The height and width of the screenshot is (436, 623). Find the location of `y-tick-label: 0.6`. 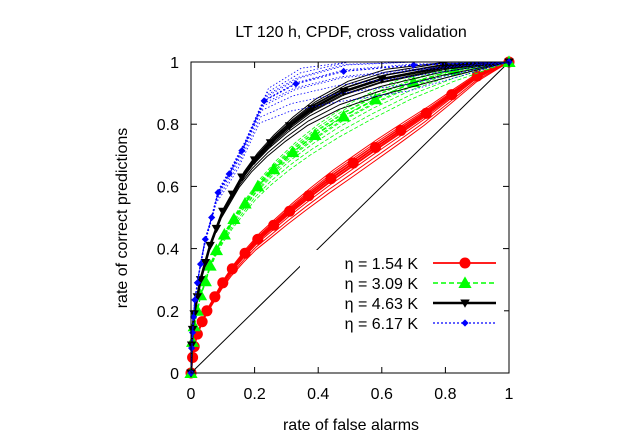

y-tick-label: 0.6 is located at coordinates (168, 187).